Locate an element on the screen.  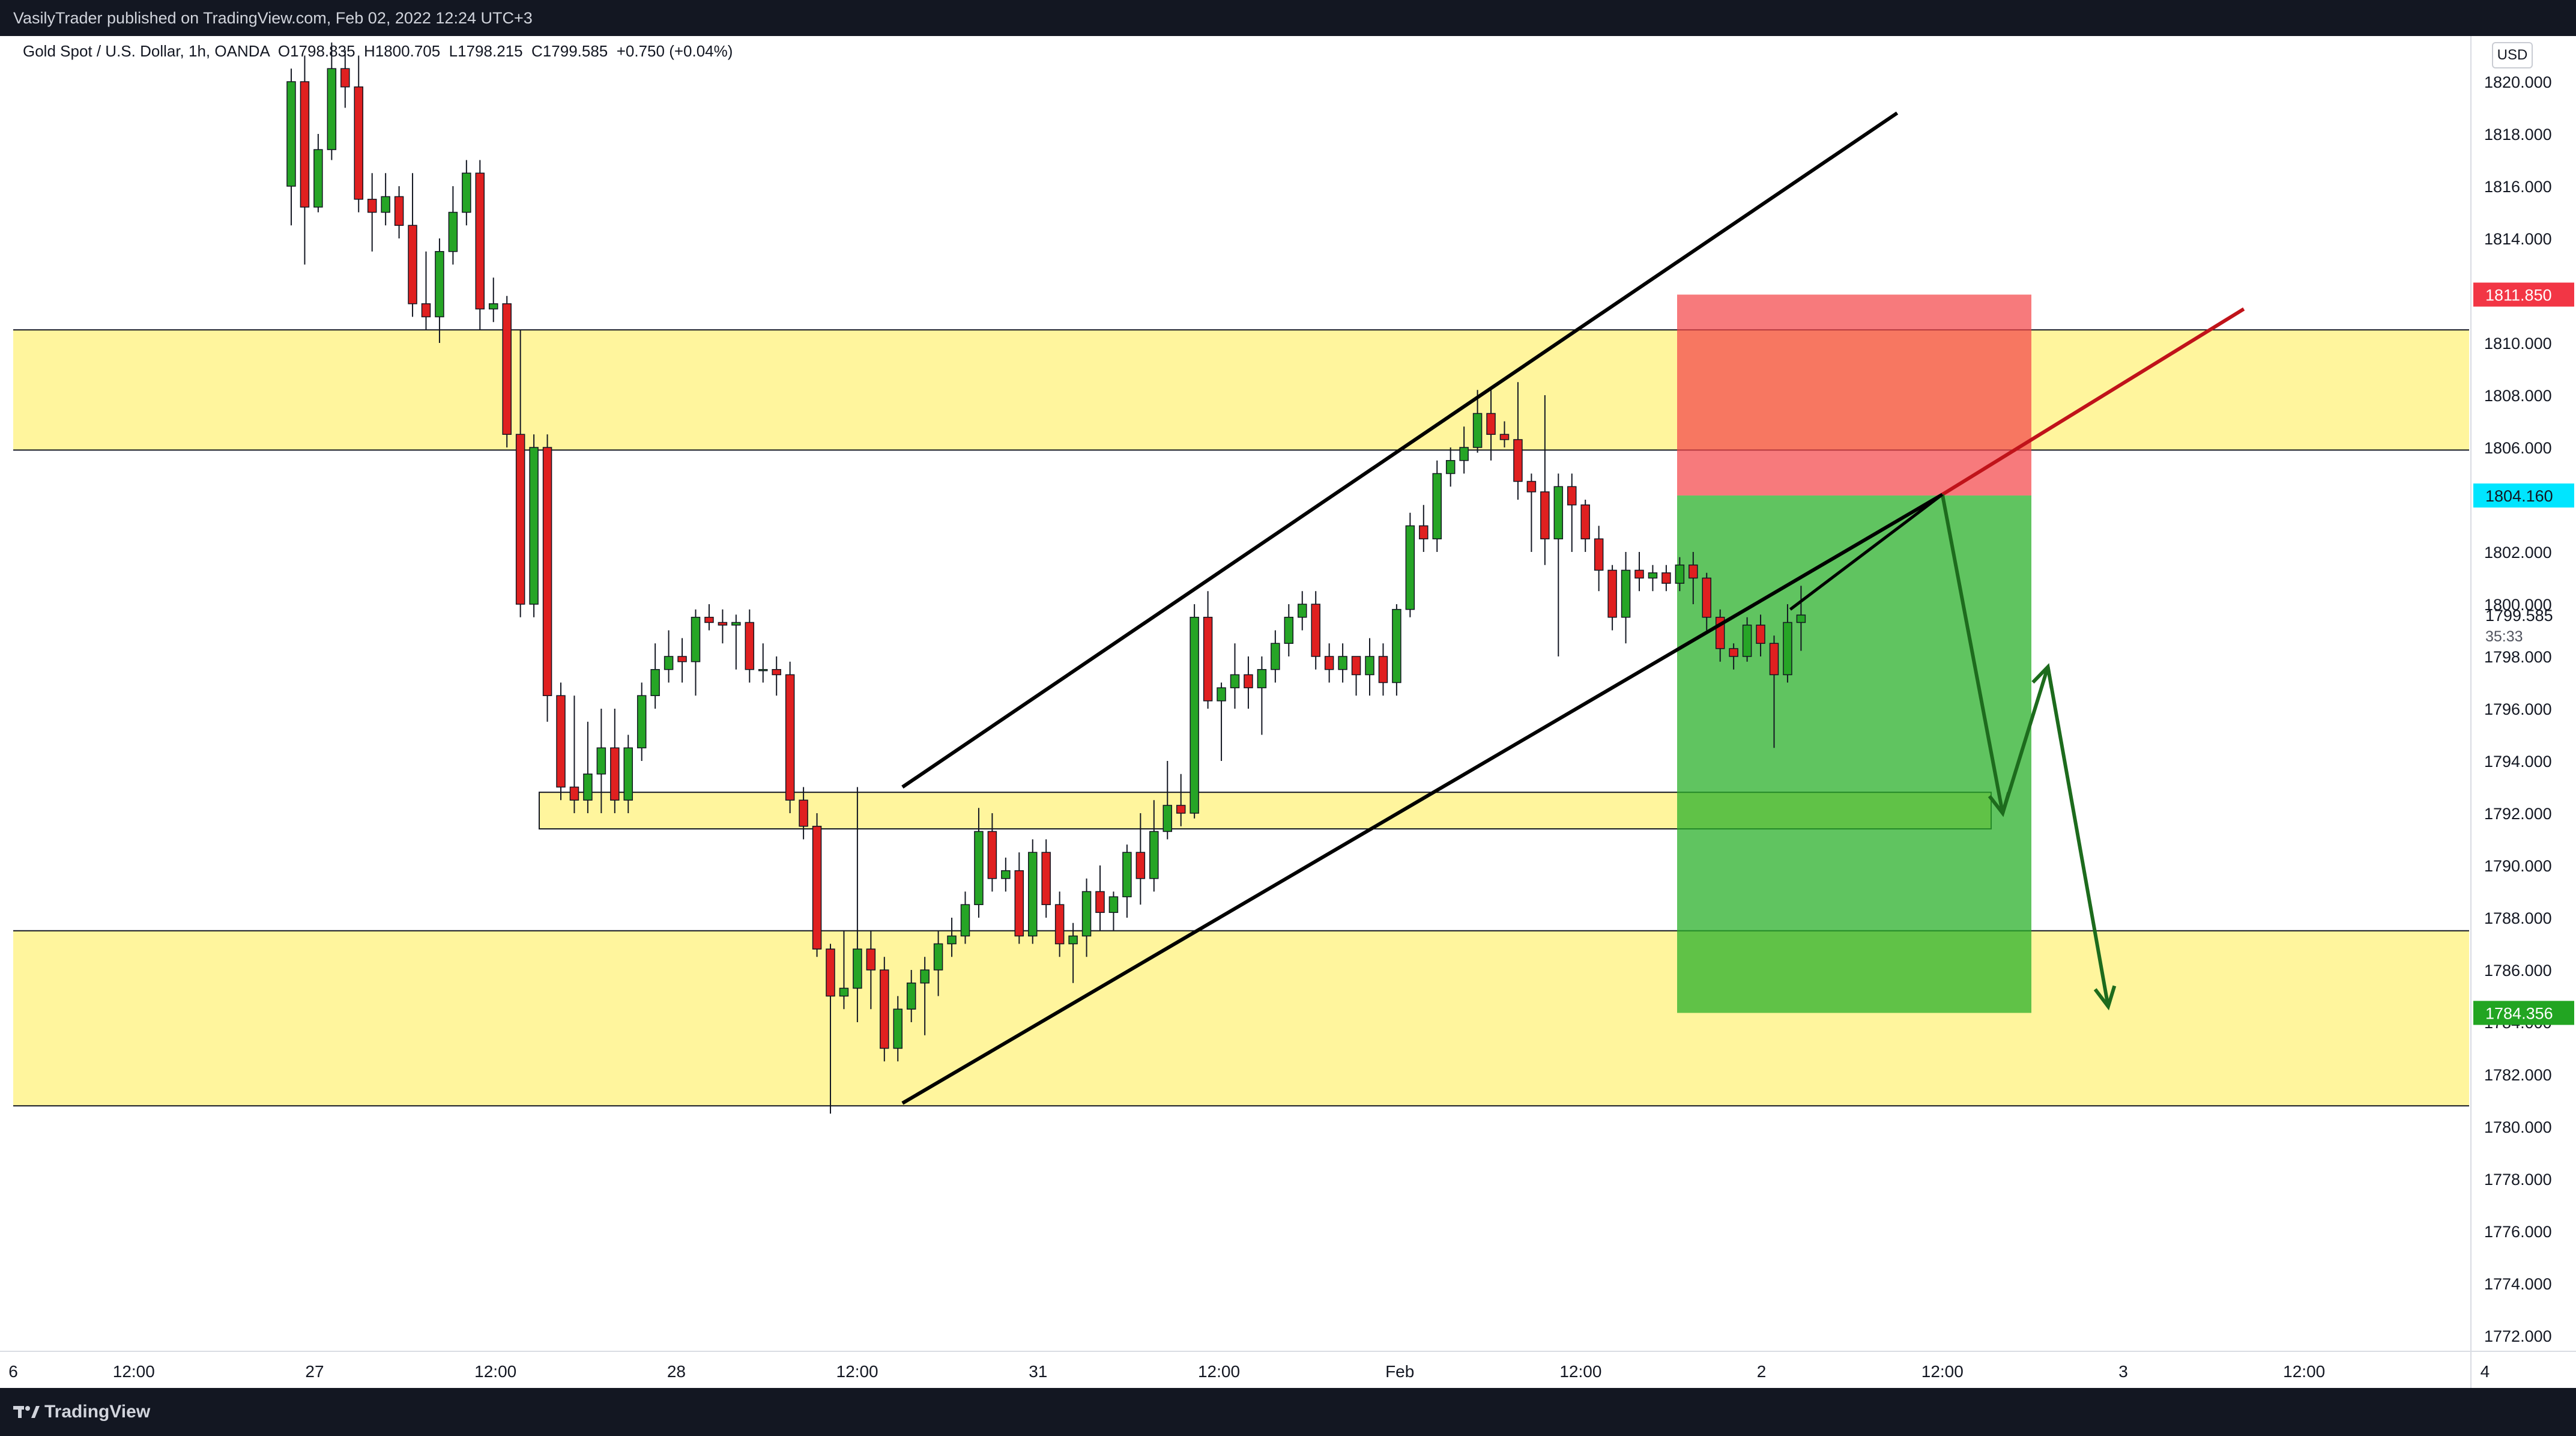
entry-price-tag-text: 1804.160 is located at coordinates (2519, 496).